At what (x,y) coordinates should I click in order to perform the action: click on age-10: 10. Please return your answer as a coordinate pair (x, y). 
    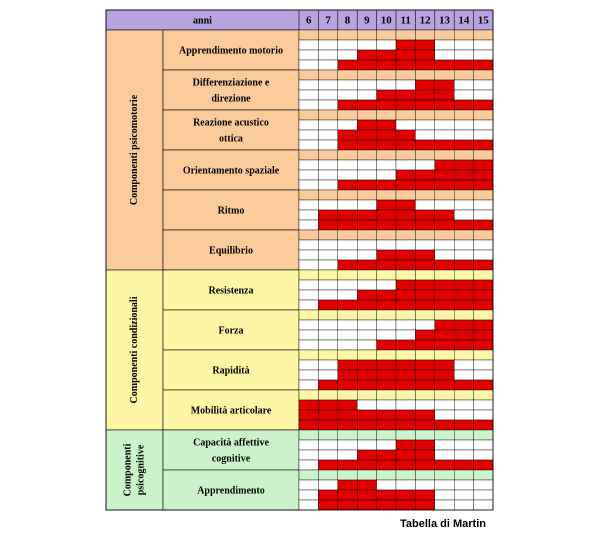
    Looking at the image, I should click on (387, 21).